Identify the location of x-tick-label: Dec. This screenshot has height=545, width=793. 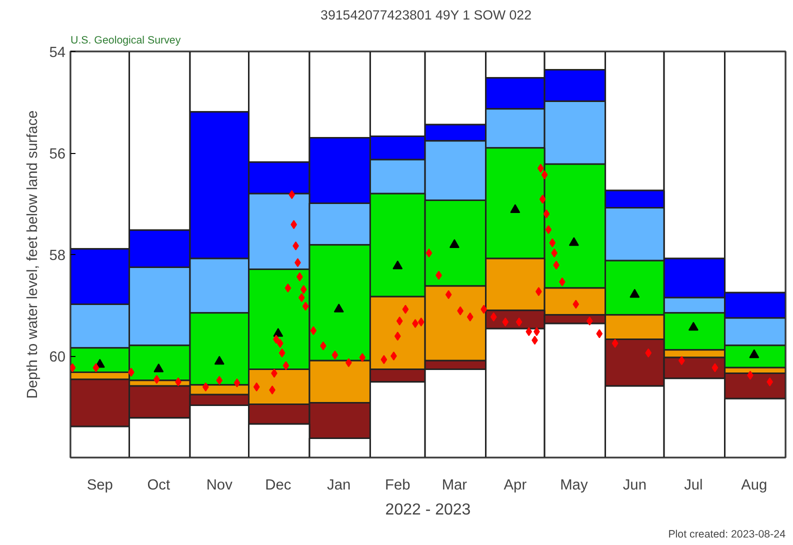
(278, 486).